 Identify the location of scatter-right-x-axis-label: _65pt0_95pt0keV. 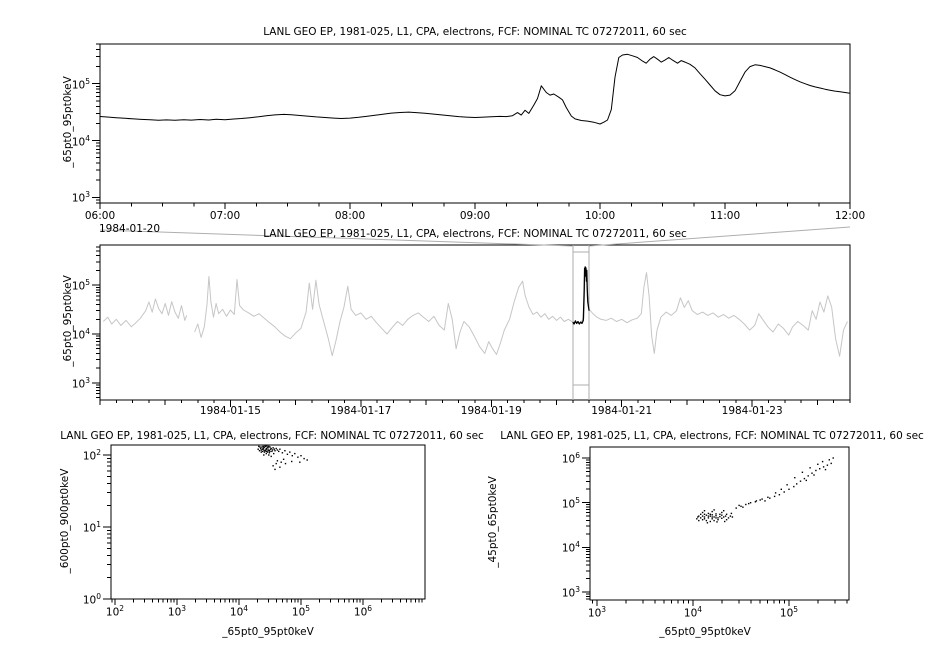
(705, 632).